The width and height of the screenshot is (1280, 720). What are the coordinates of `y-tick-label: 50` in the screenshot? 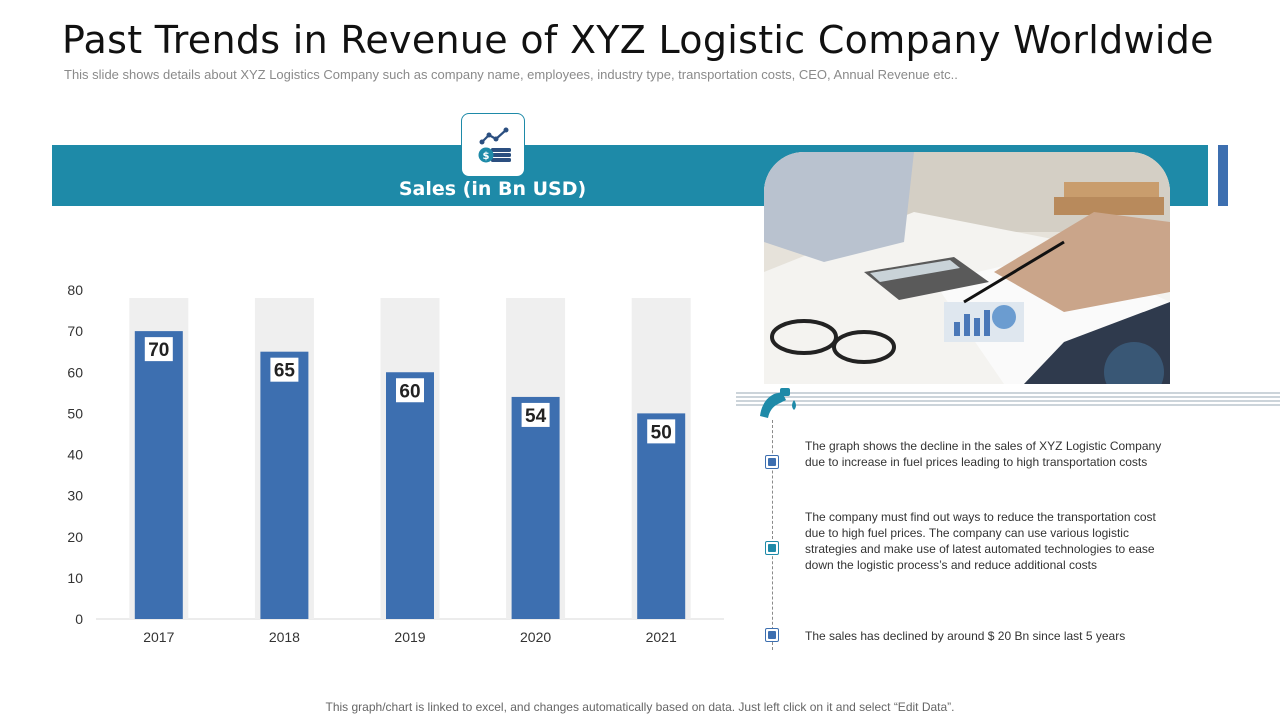 It's located at (75, 413).